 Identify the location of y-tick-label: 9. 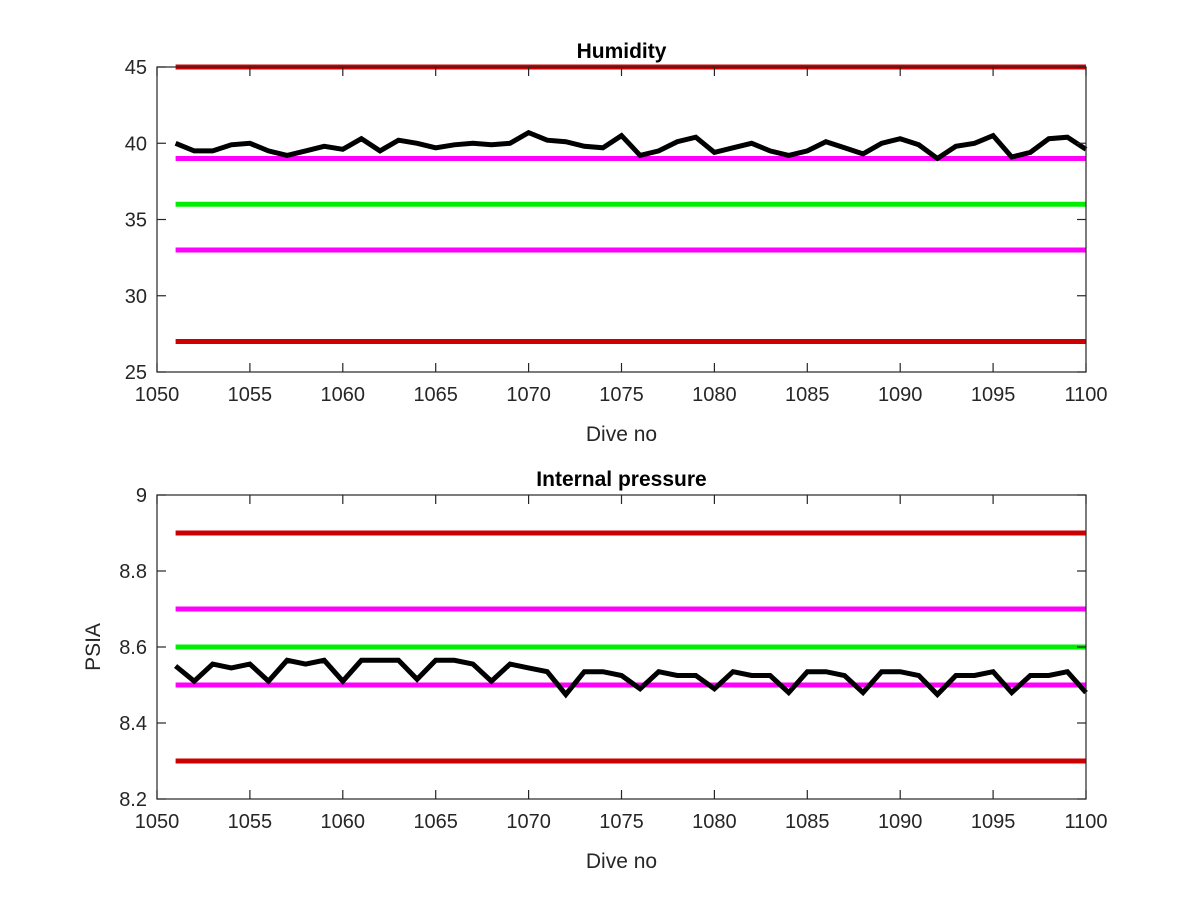
(141, 496).